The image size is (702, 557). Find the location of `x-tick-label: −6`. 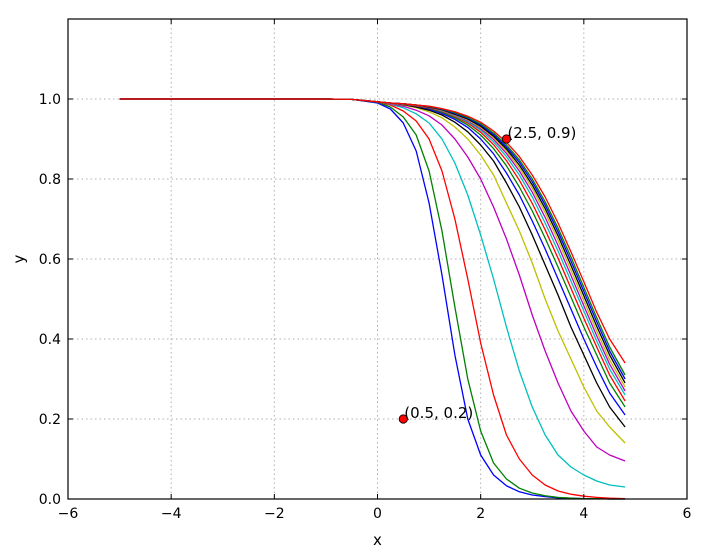

x-tick-label: −6 is located at coordinates (68, 514).